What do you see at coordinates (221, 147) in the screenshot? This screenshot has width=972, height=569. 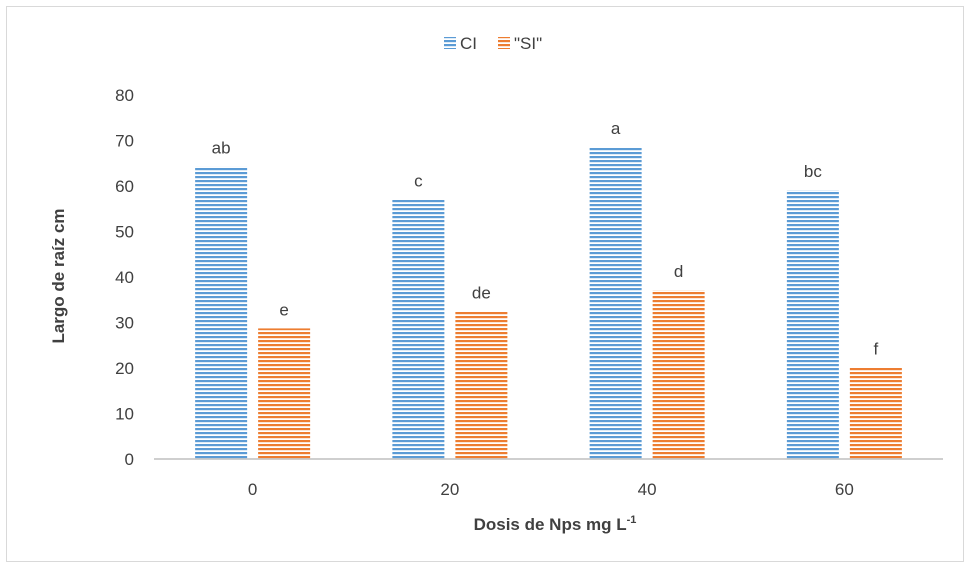 I see `data-label: ab` at bounding box center [221, 147].